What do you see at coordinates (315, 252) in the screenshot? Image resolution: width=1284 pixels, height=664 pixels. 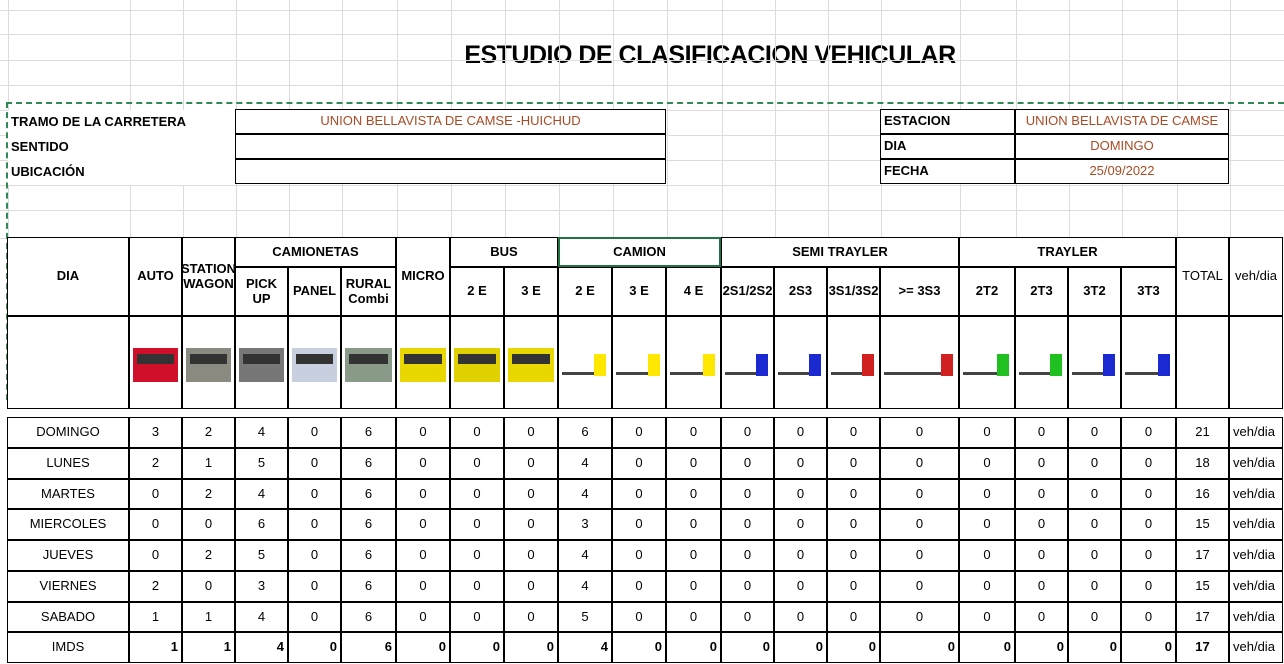 I see `group-header: CAMIONETAS` at bounding box center [315, 252].